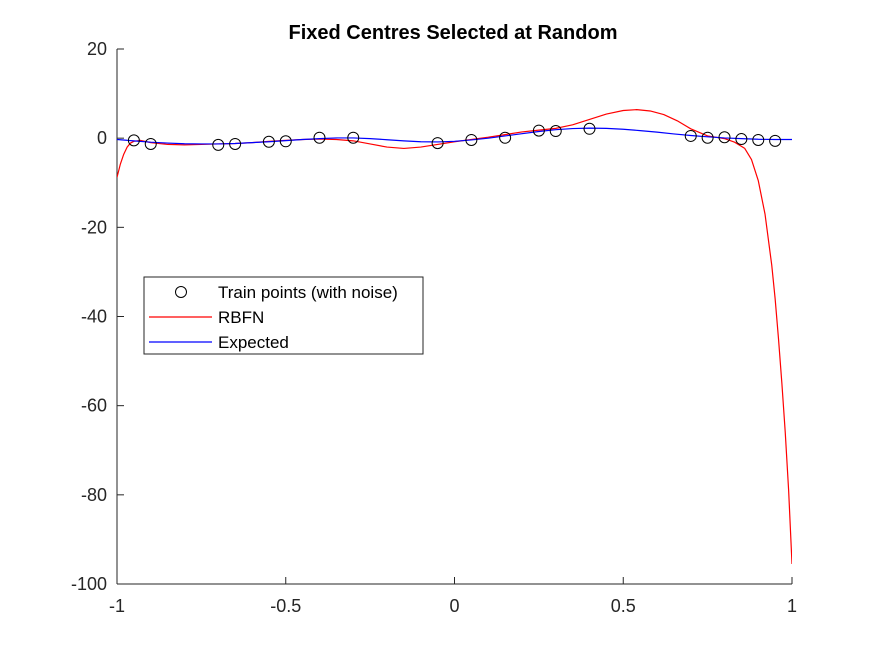 This screenshot has height=656, width=875. What do you see at coordinates (94, 495) in the screenshot?
I see `y-tick-label: -80` at bounding box center [94, 495].